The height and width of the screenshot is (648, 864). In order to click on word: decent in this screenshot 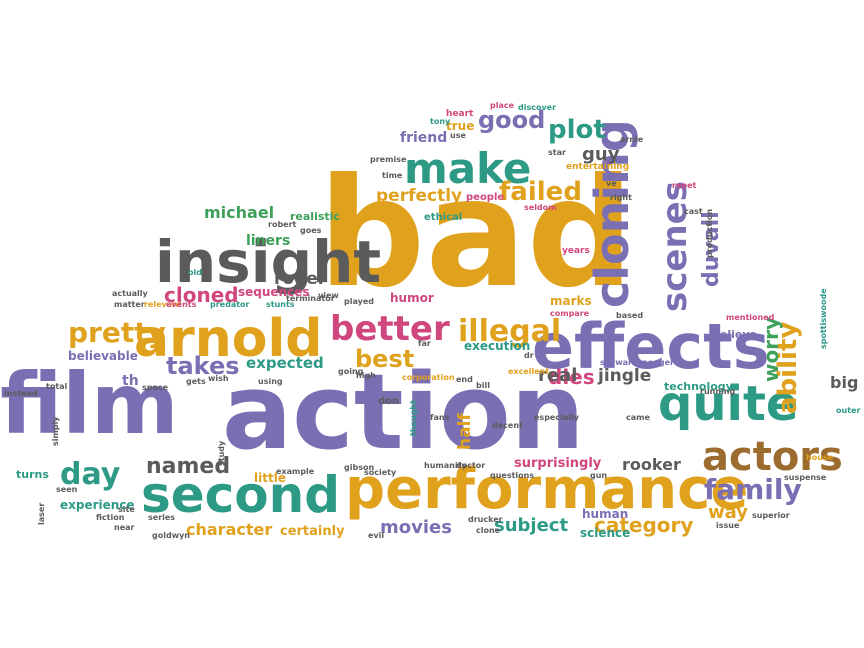, I will do `click(507, 425)`.